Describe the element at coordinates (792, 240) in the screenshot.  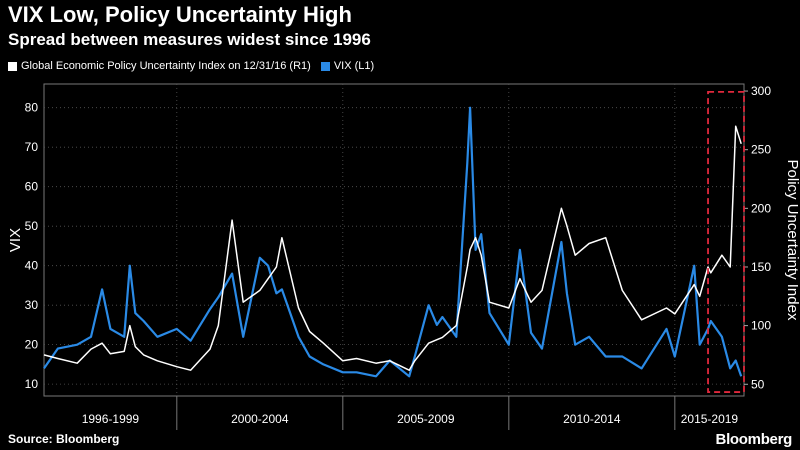
I see `y-right-axis-label: Policy Uncertainty Index` at that location.